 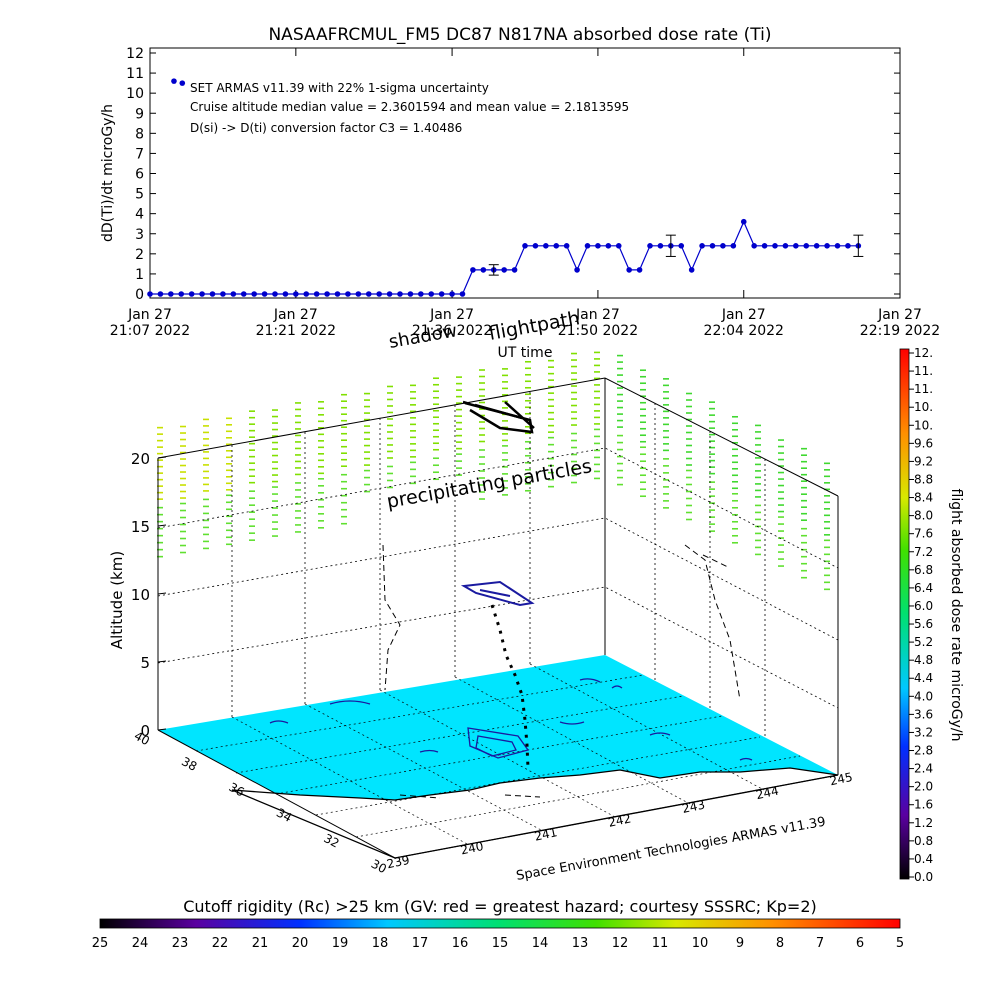 I want to click on rigidity-colorbar, so click(x=500, y=923).